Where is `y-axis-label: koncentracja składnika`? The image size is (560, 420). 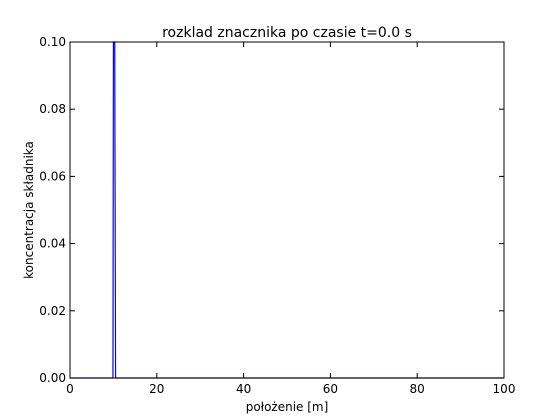
y-axis-label: koncentracja składnika is located at coordinates (29, 210).